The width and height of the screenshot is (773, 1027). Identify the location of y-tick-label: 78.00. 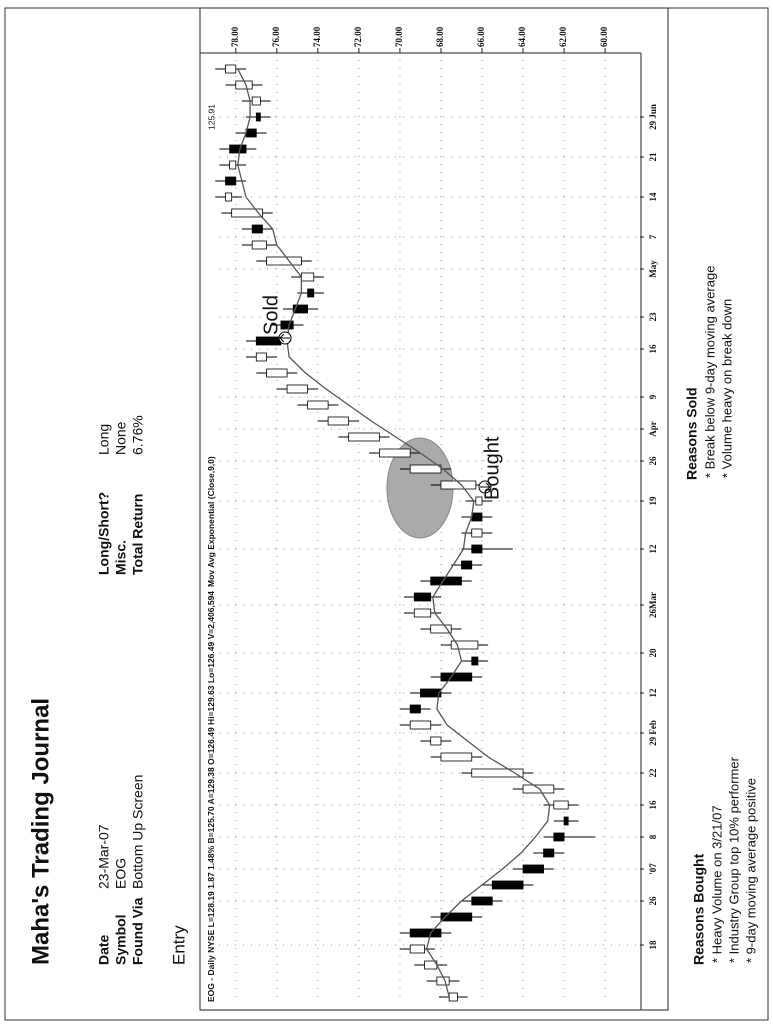
(235, 36).